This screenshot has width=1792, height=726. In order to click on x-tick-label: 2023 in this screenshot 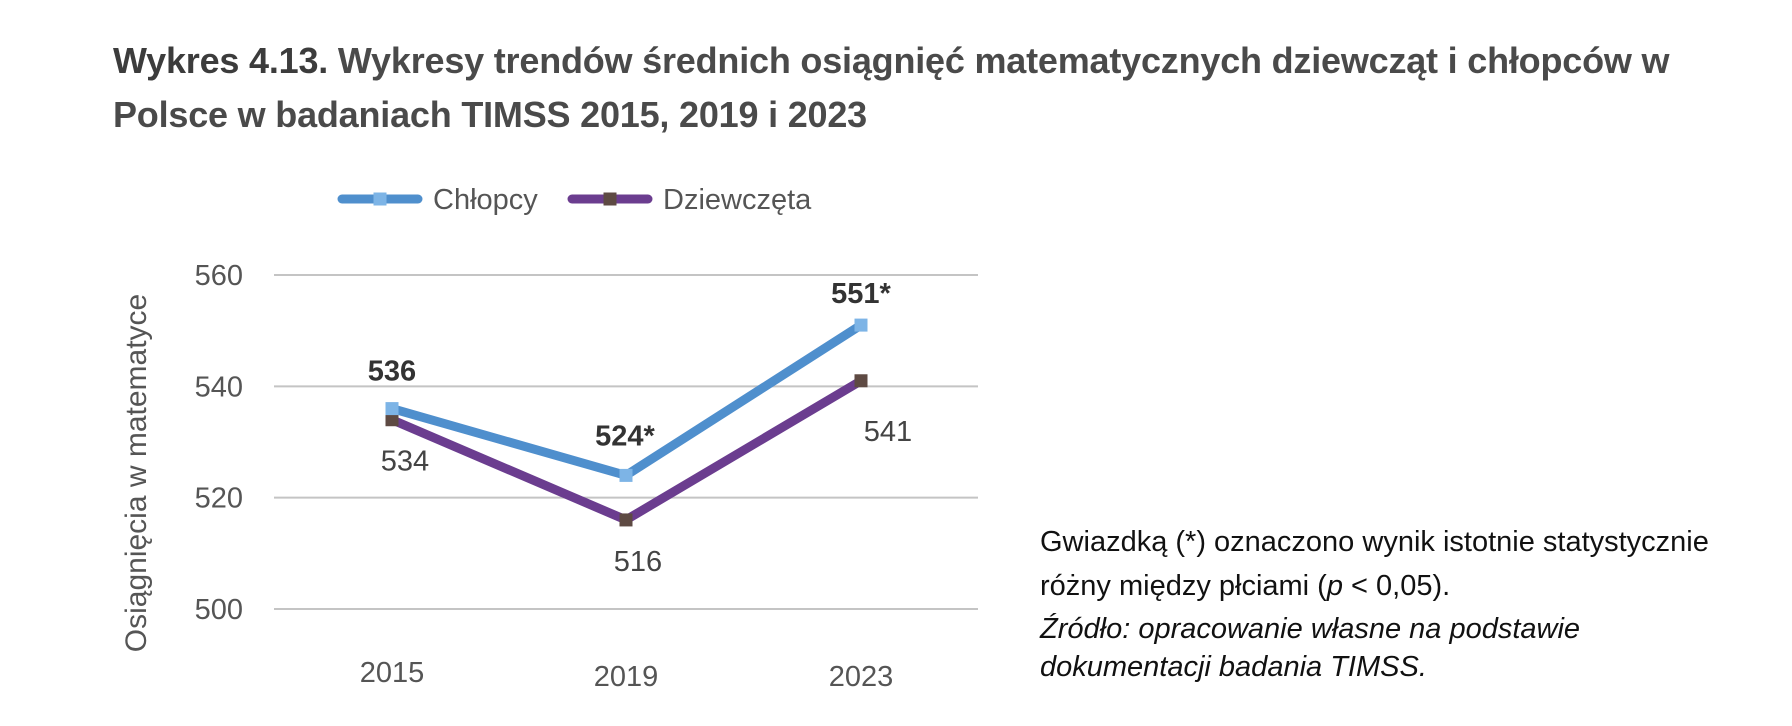, I will do `click(861, 677)`.